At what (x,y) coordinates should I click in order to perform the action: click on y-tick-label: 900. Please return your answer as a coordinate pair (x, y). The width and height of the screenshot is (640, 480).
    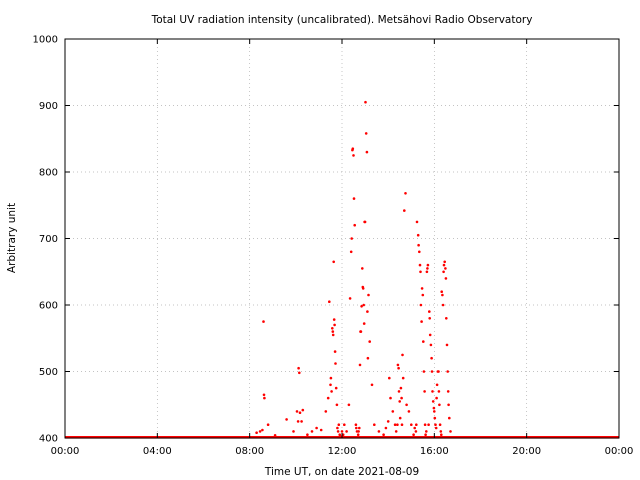
    Looking at the image, I should click on (48, 106).